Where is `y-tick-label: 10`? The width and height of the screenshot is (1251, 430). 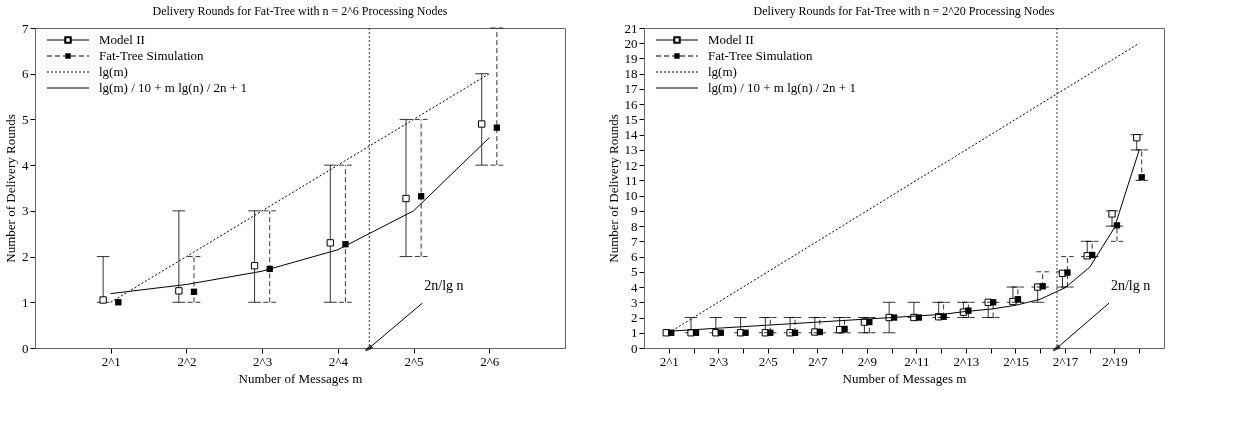 y-tick-label: 10 is located at coordinates (631, 196).